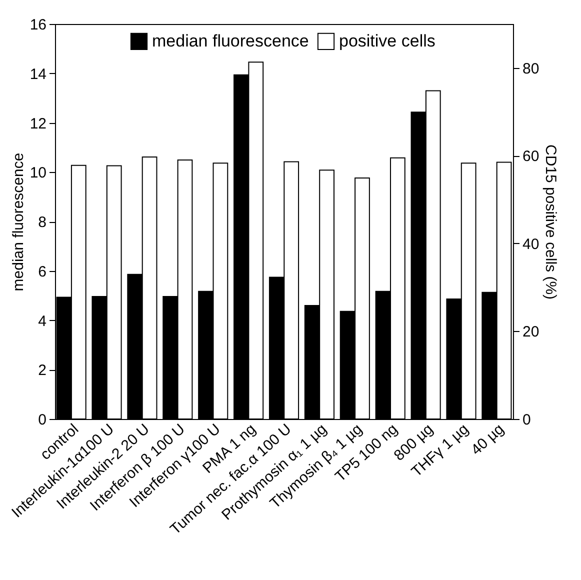 The height and width of the screenshot is (580, 581). Describe the element at coordinates (38, 173) in the screenshot. I see `y-tick-label: 10` at that location.